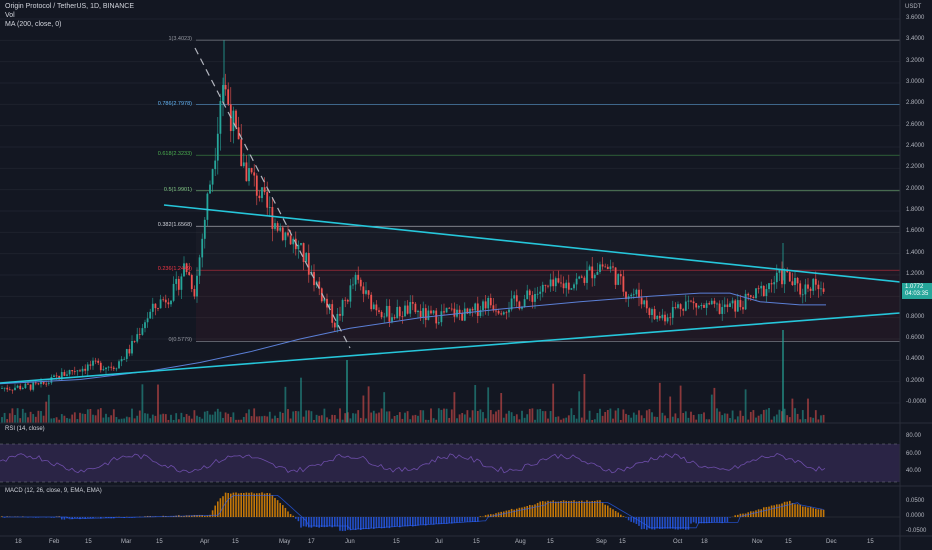 The width and height of the screenshot is (932, 550). What do you see at coordinates (205, 542) in the screenshot?
I see `time-tick: Apr` at bounding box center [205, 542].